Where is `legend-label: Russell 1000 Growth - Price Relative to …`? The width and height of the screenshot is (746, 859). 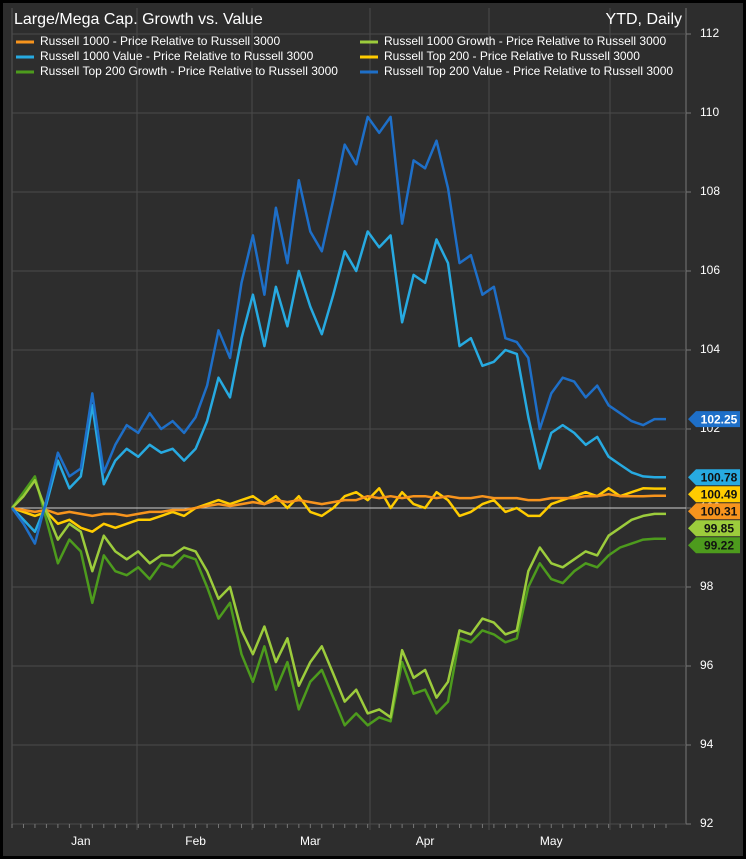
legend-label: Russell 1000 Growth - Price Relative to … is located at coordinates (525, 41).